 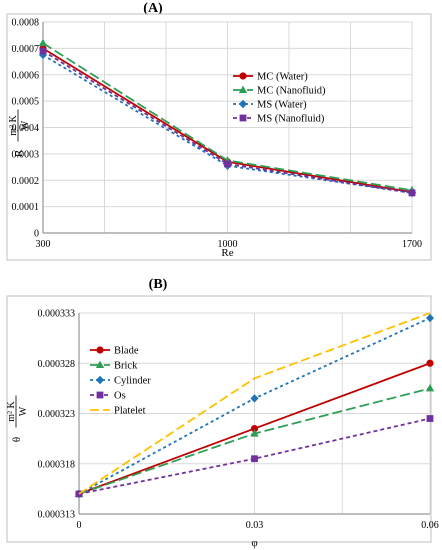 What do you see at coordinates (254, 543) in the screenshot?
I see `x-axis-title: φ` at bounding box center [254, 543].